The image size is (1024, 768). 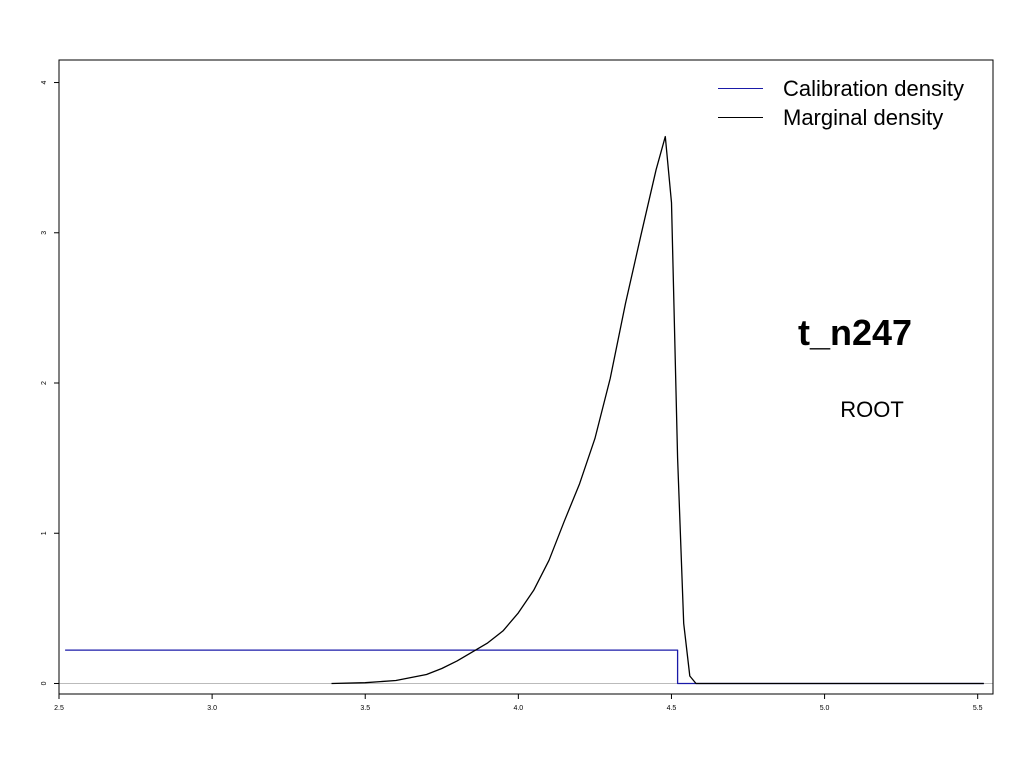 I want to click on x-tick-label: 5.5, so click(x=978, y=708).